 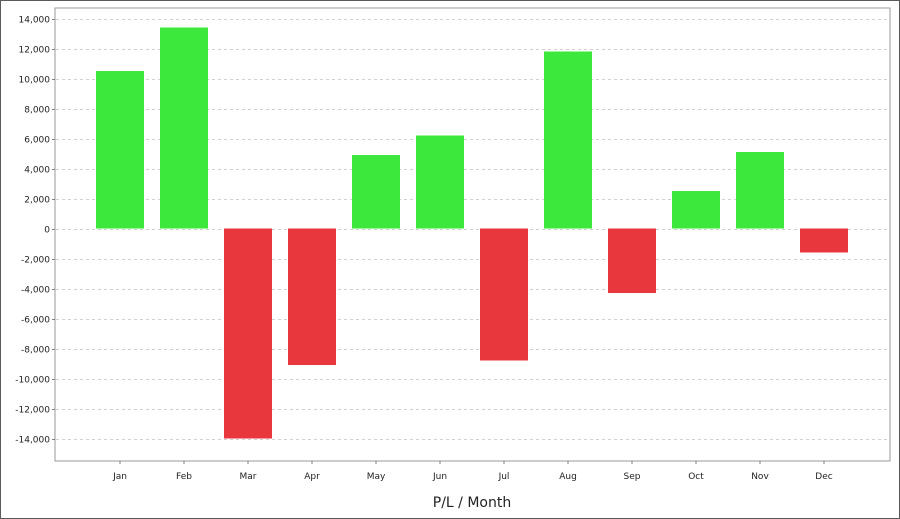 I want to click on bar-apr, so click(x=312, y=296).